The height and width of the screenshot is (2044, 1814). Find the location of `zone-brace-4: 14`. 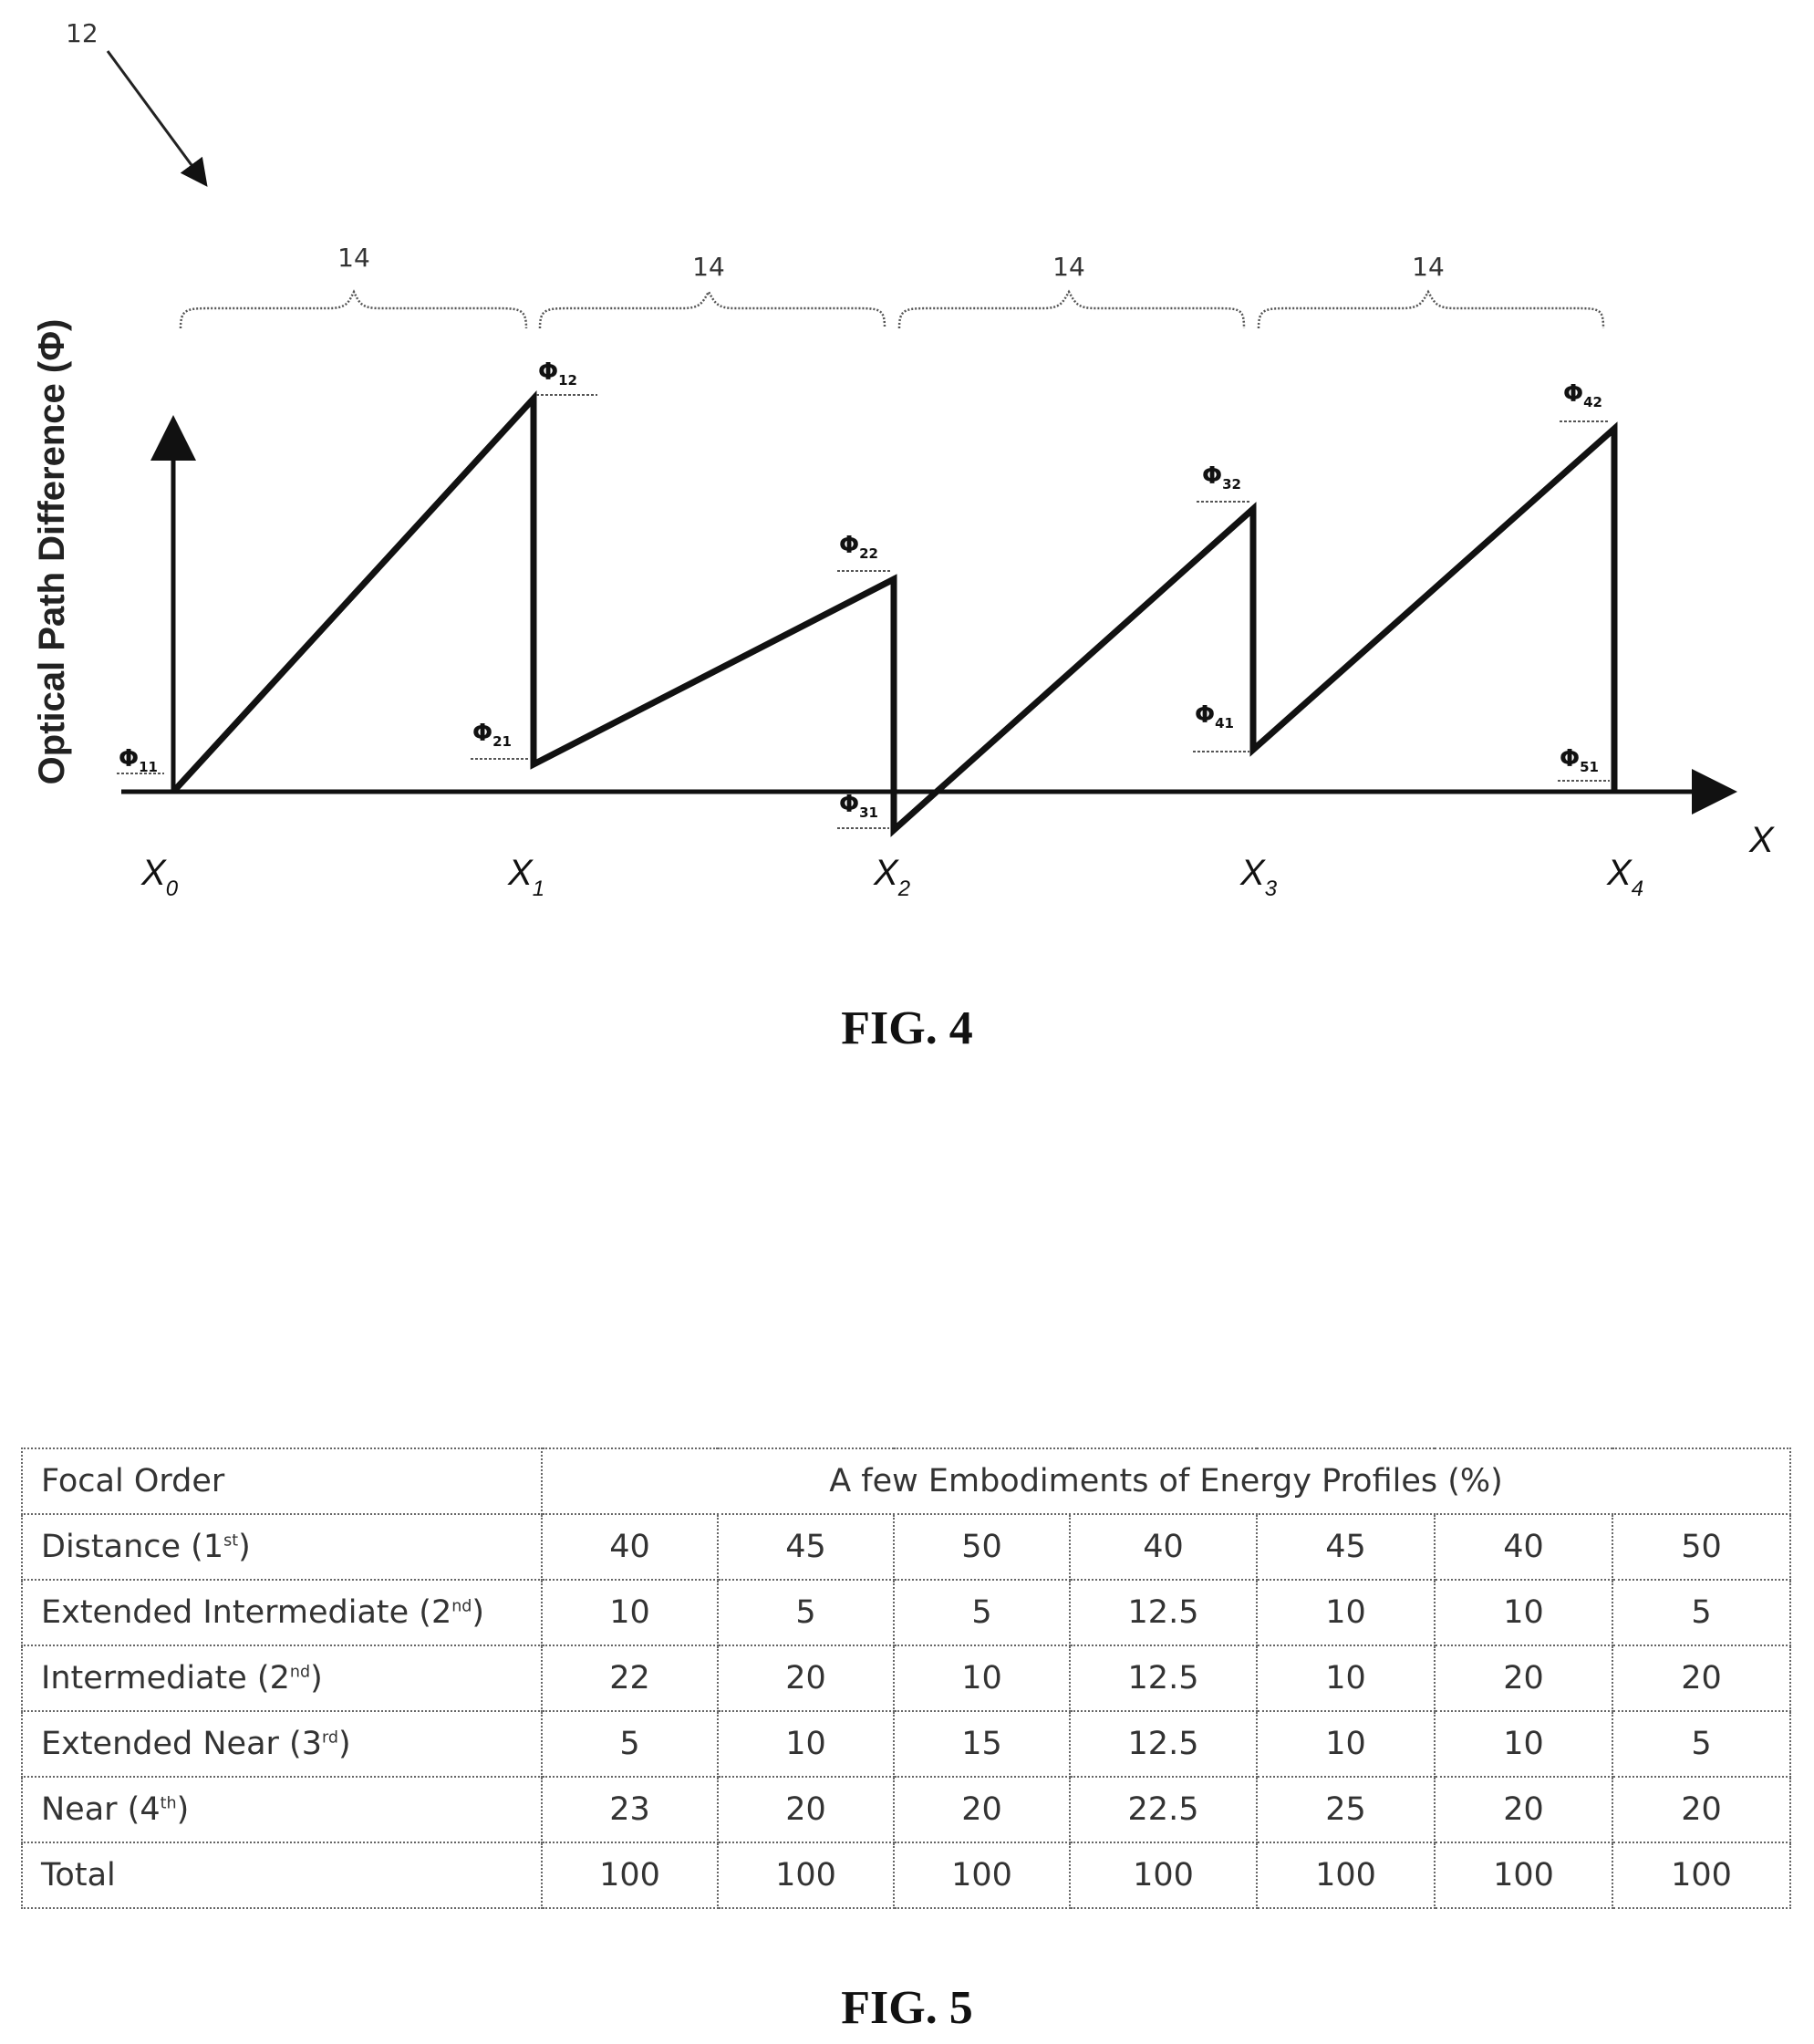

zone-brace-4: 14 is located at coordinates (1431, 290).